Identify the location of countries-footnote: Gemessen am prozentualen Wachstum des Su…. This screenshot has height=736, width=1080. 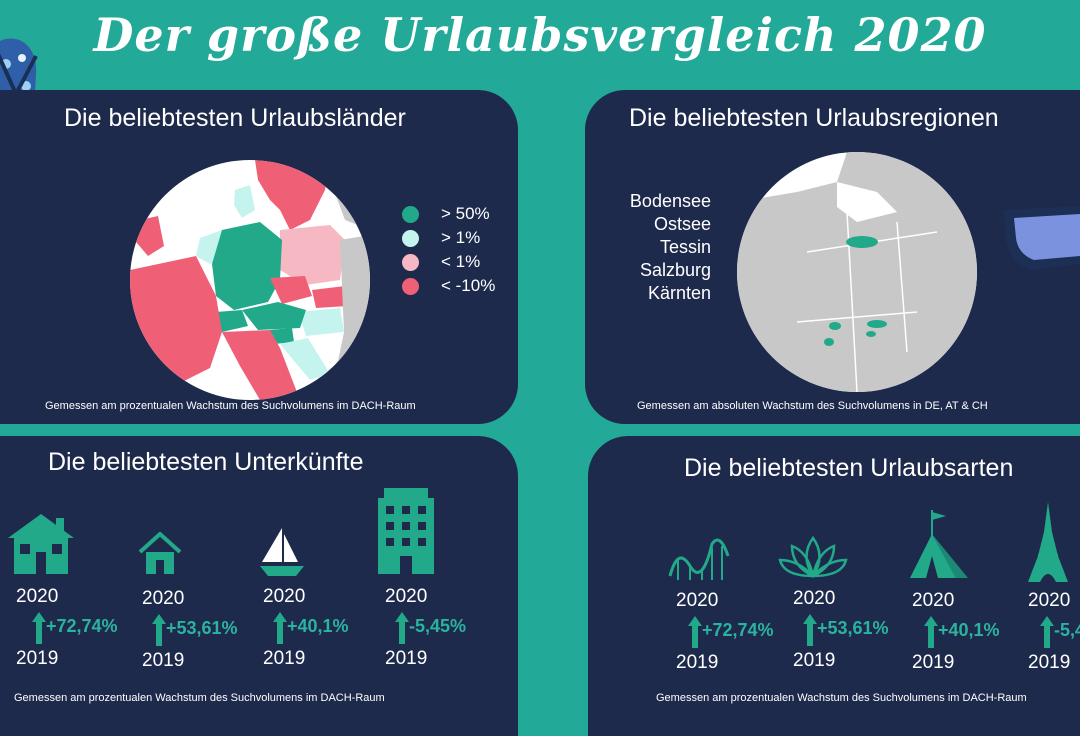
(230, 406).